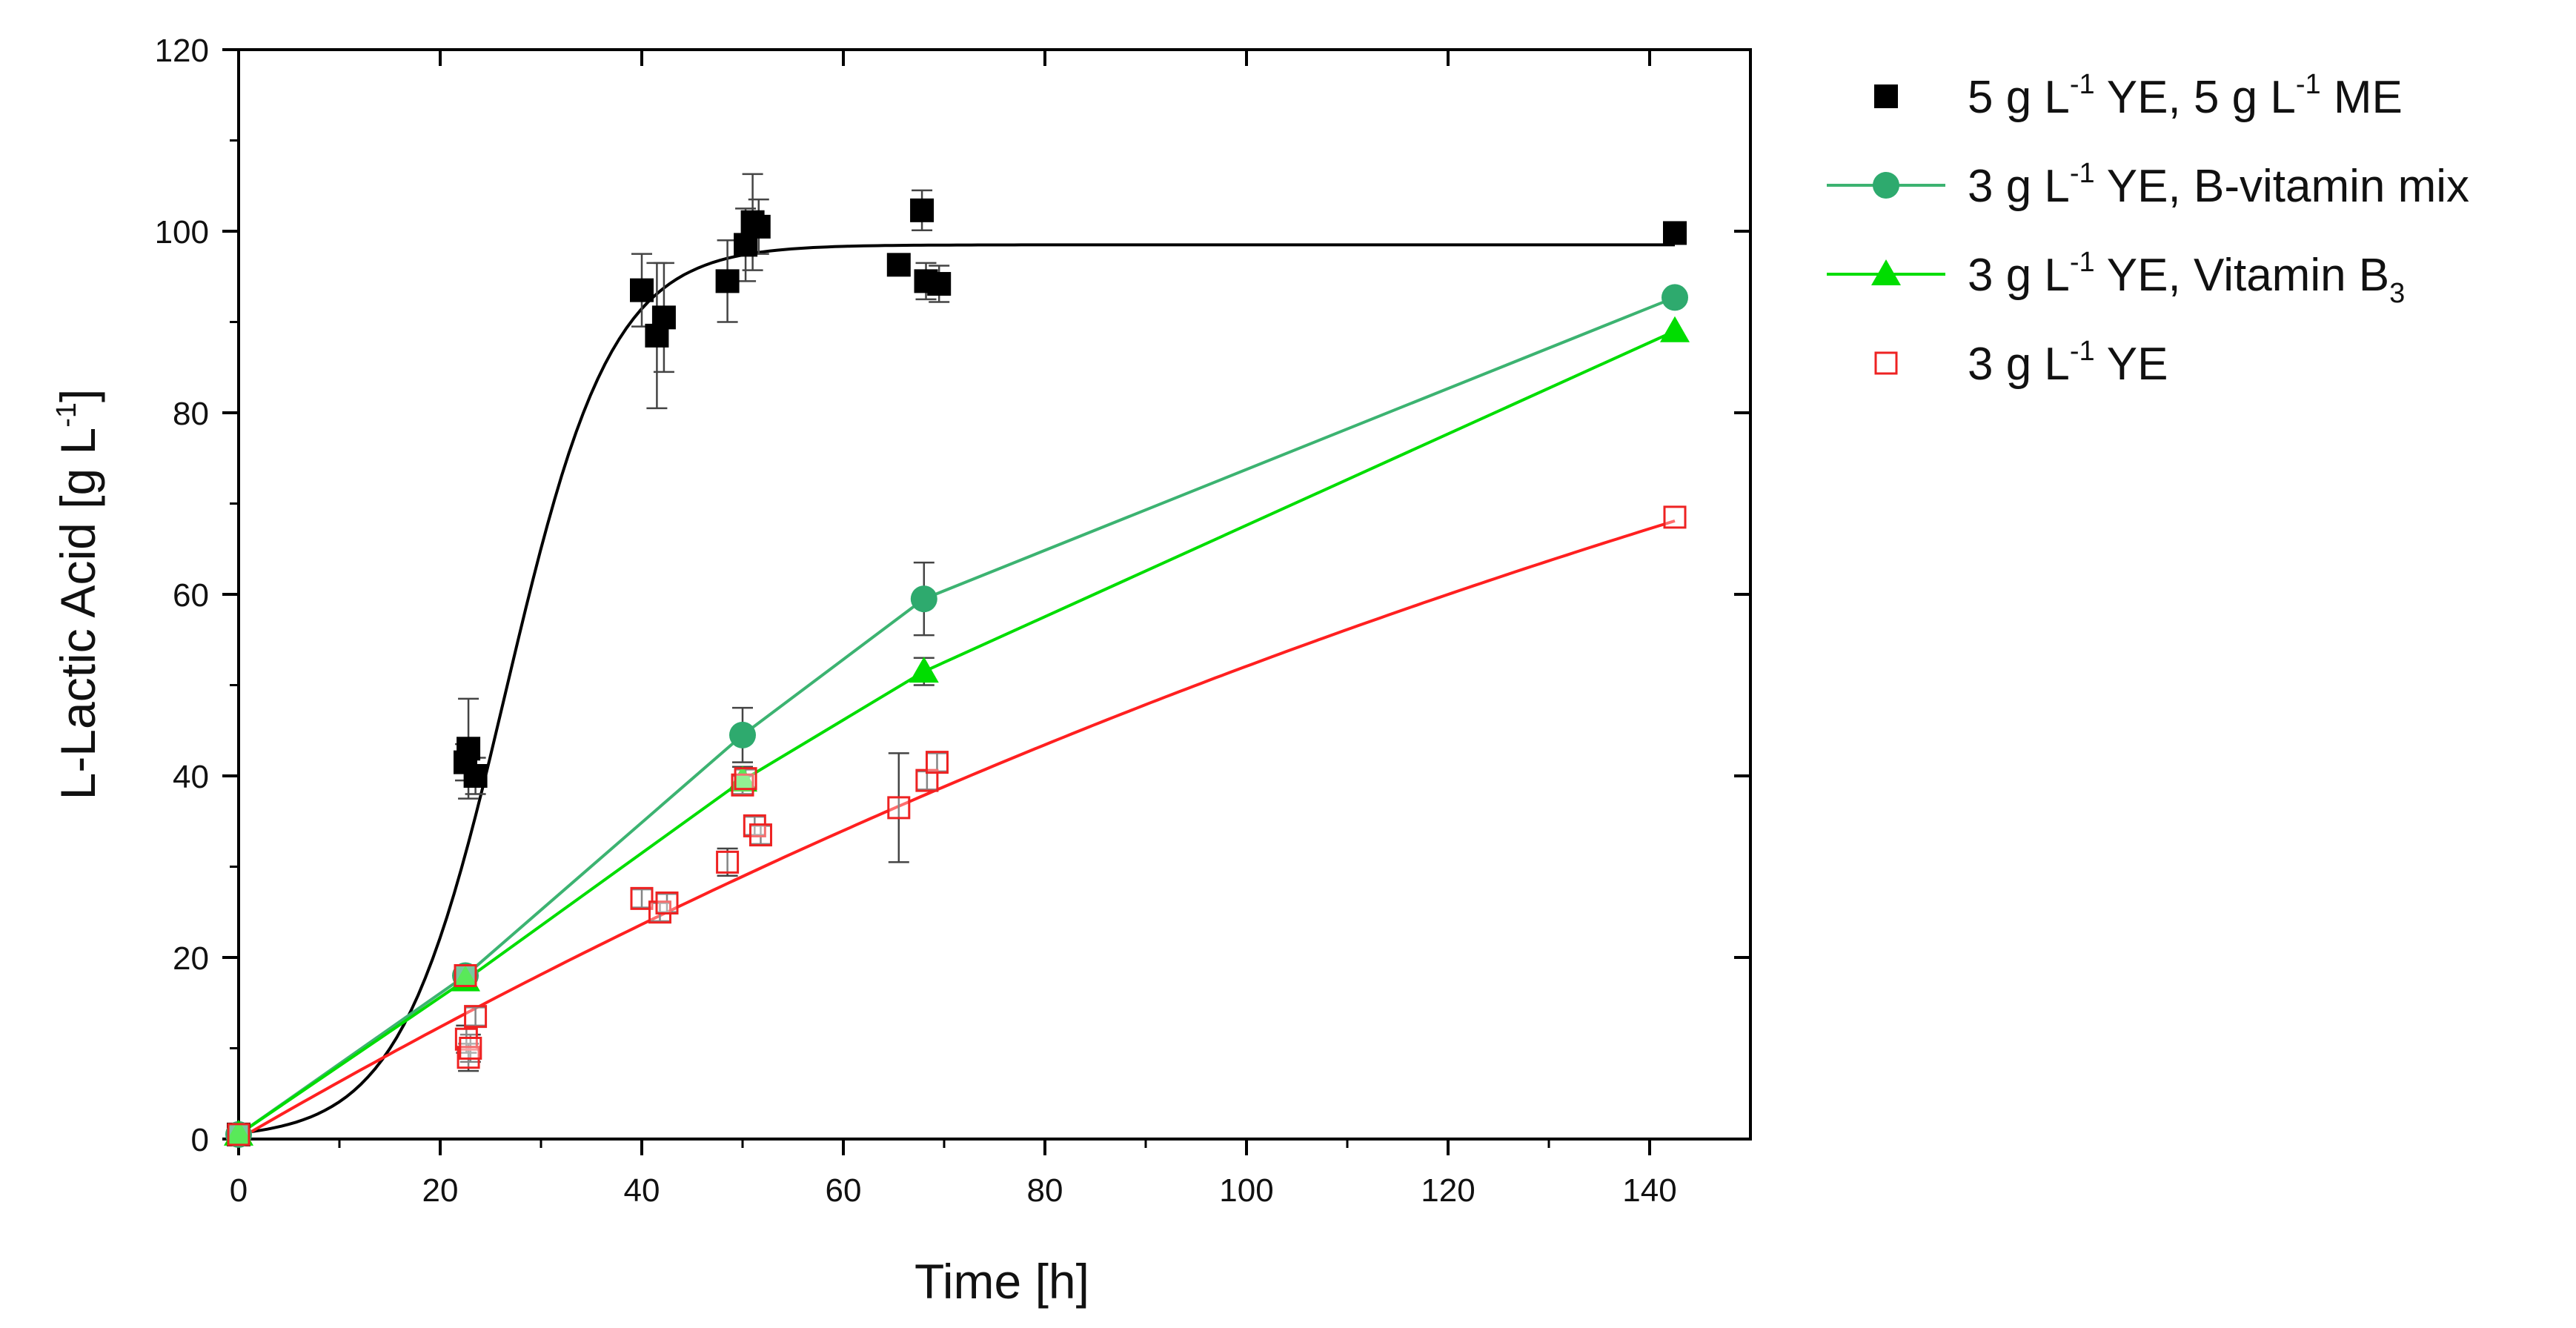  Describe the element at coordinates (1045, 1190) in the screenshot. I see `x-tick-label: 80` at that location.